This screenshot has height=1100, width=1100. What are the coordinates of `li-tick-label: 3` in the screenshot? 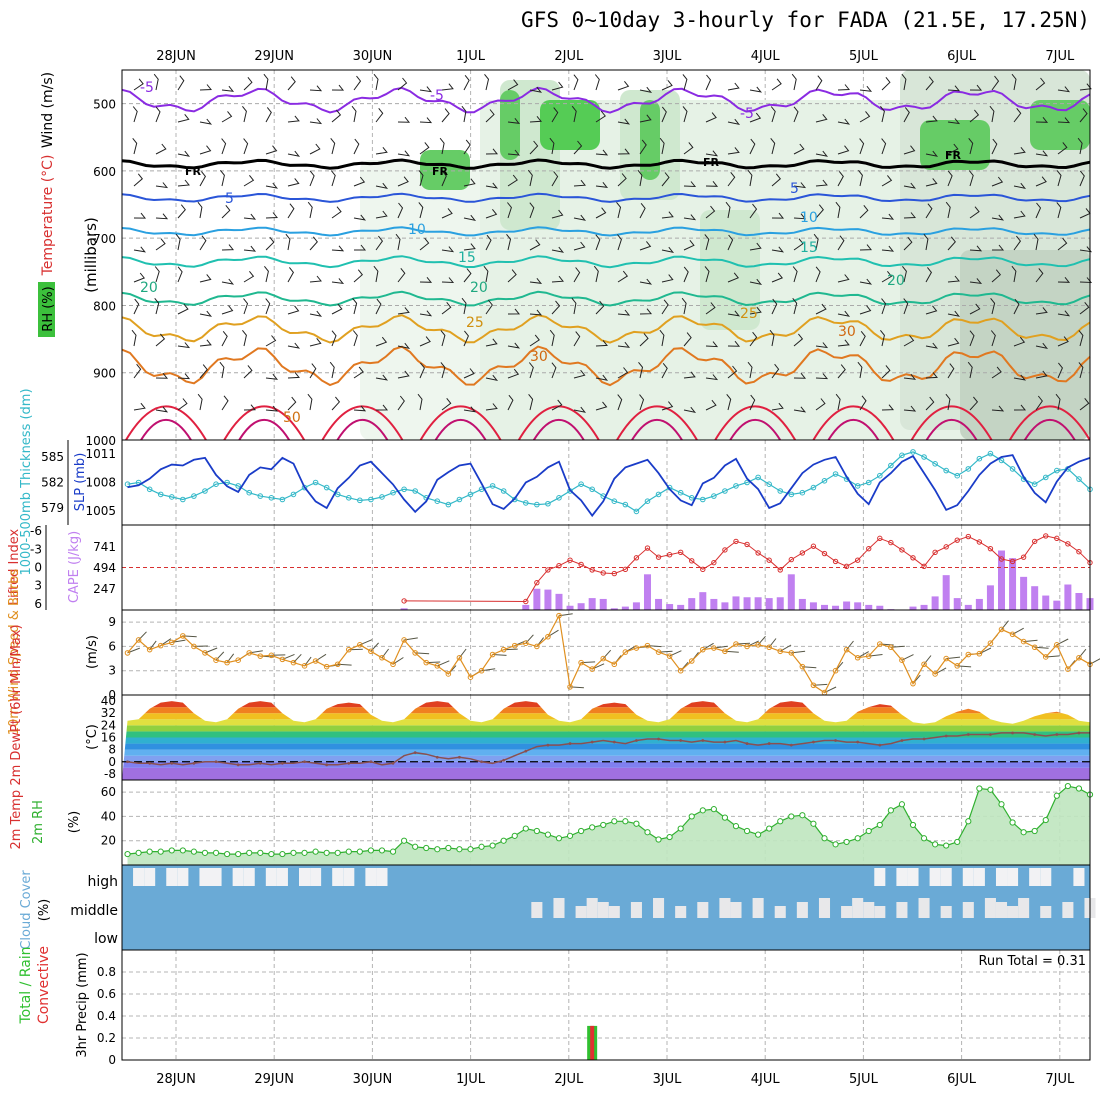 It's located at (38, 586).